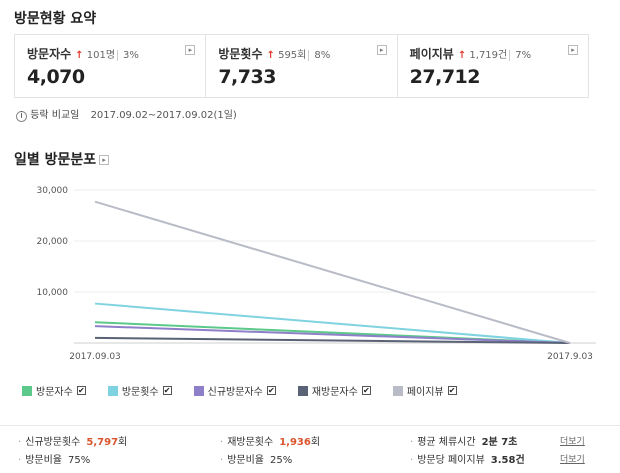 This screenshot has width=620, height=473. I want to click on x-tick-label: 2017.9.03, so click(570, 357).